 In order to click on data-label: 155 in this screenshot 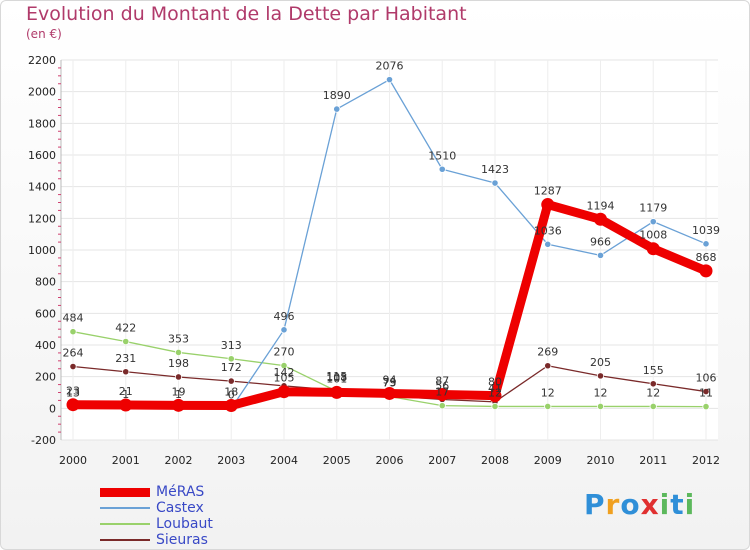, I will do `click(653, 370)`.